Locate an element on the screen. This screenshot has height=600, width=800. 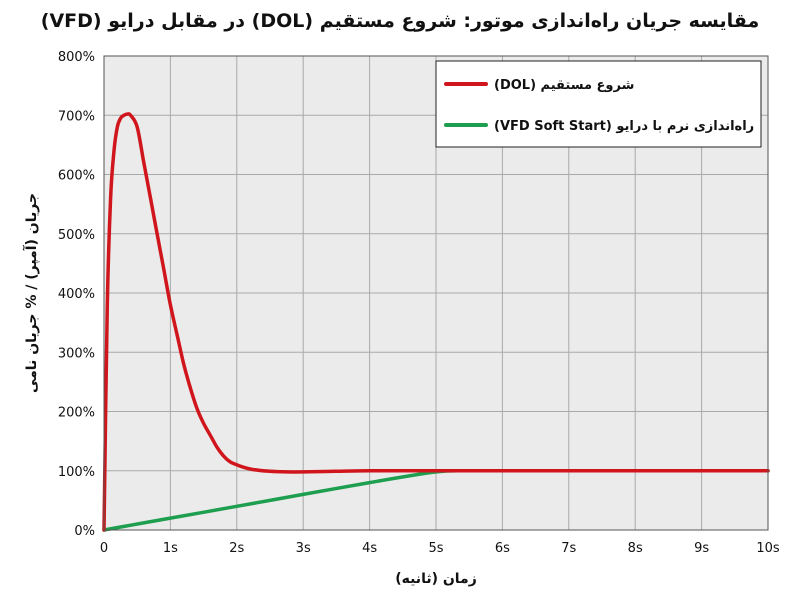
y-tick-label: 400% is located at coordinates (76, 294).